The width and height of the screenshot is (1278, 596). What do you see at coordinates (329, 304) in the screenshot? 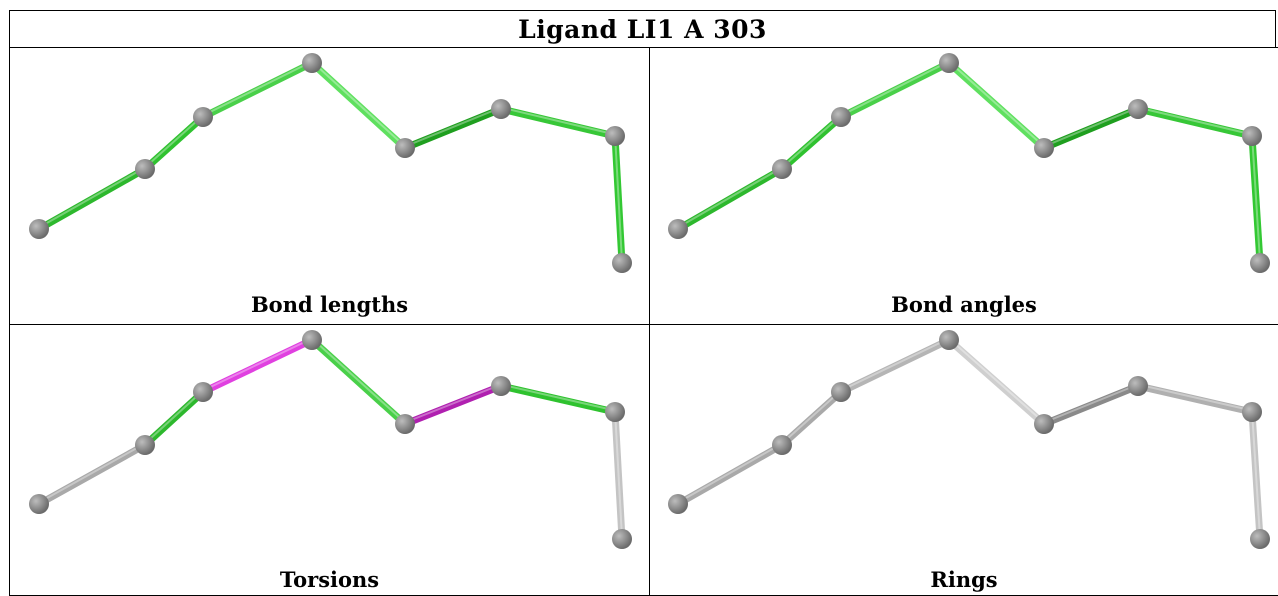
I see `caption-bond-lengths: Bond lengths` at bounding box center [329, 304].